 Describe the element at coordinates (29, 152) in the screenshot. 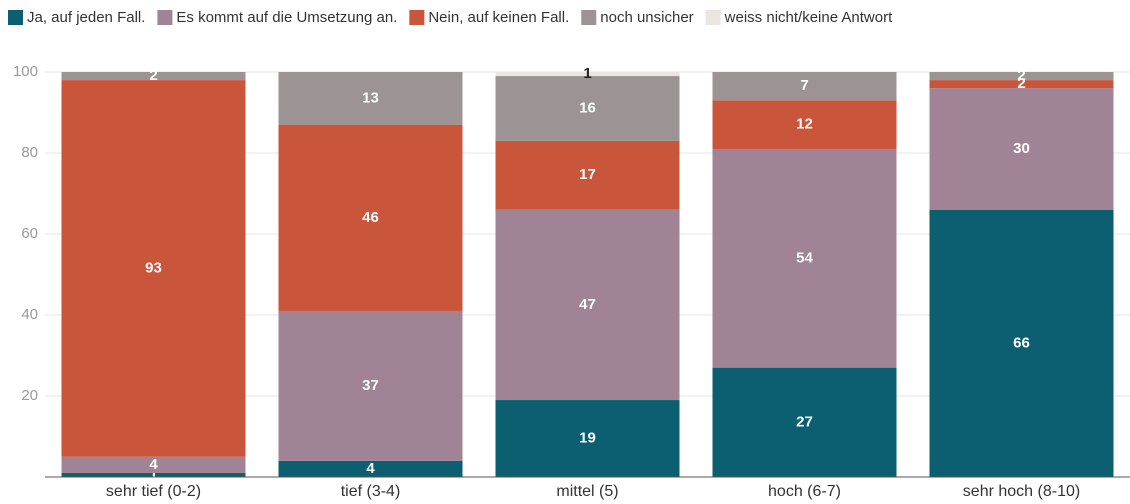

I see `y-tick-label: 80` at that location.